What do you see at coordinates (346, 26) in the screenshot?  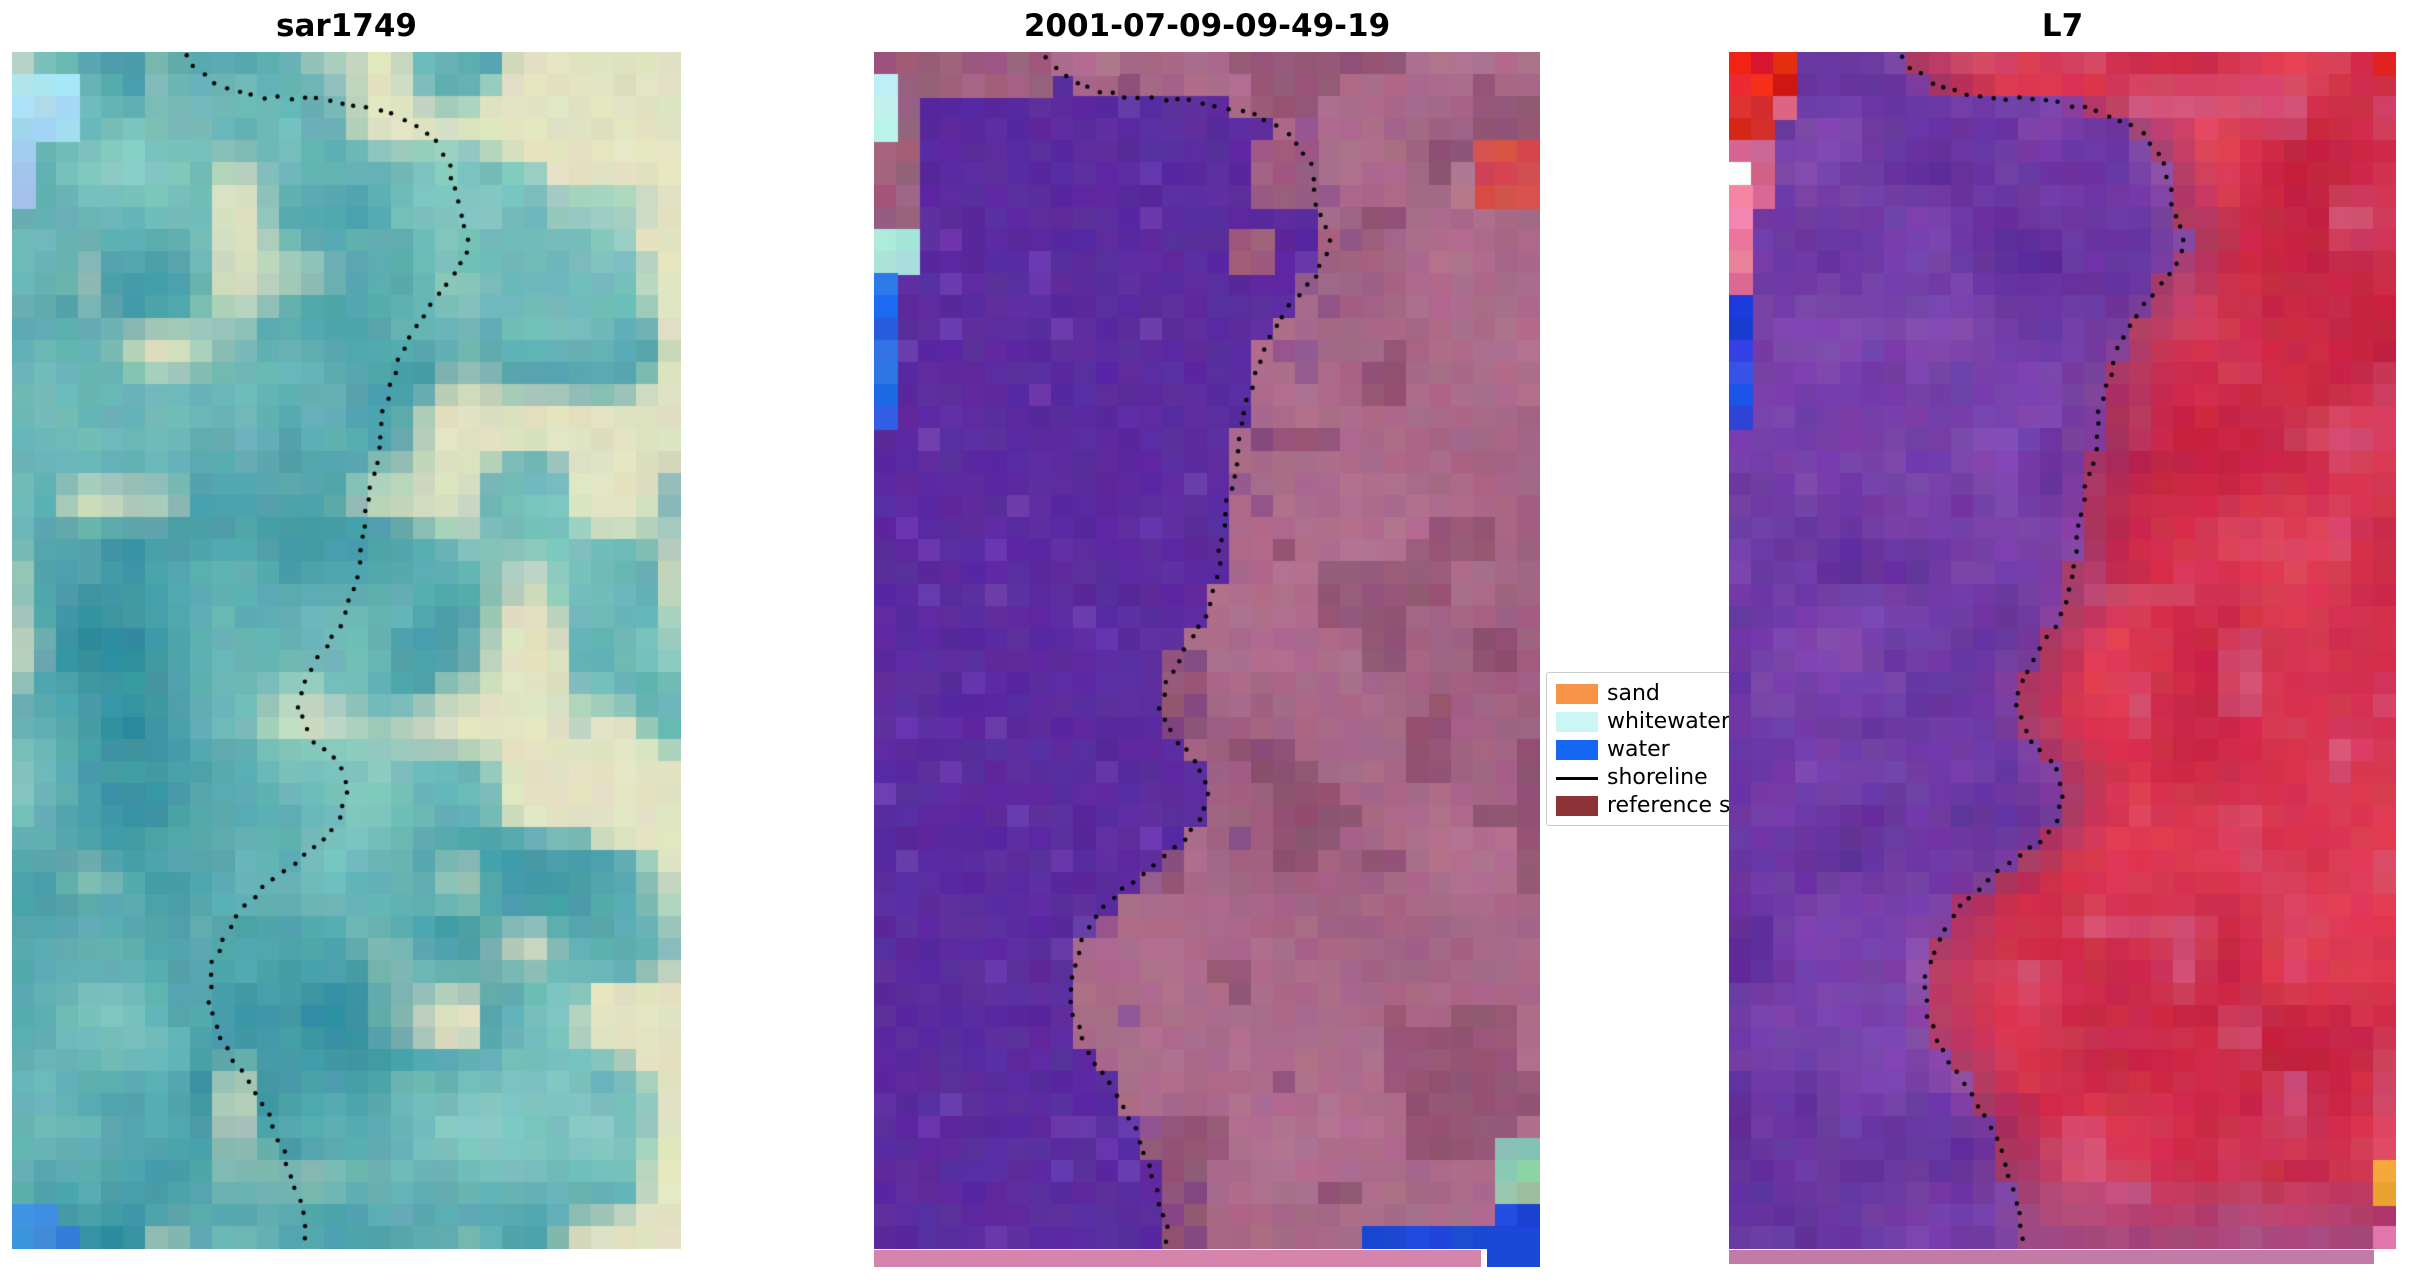 I see `panel-title-sar1749: sar1749` at bounding box center [346, 26].